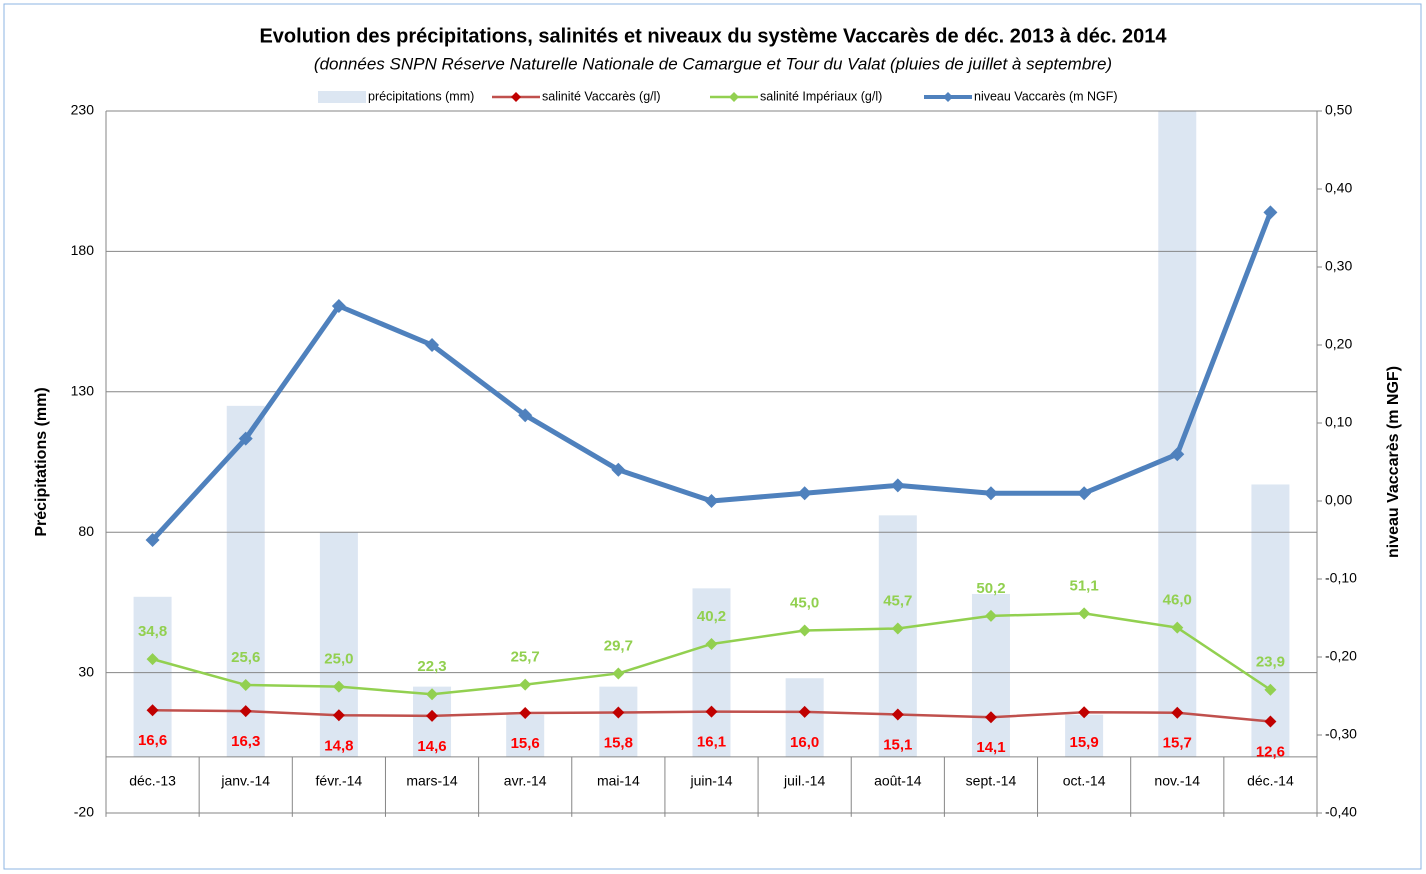 The width and height of the screenshot is (1426, 874). I want to click on x-tick-label: juil.-14, so click(804, 781).